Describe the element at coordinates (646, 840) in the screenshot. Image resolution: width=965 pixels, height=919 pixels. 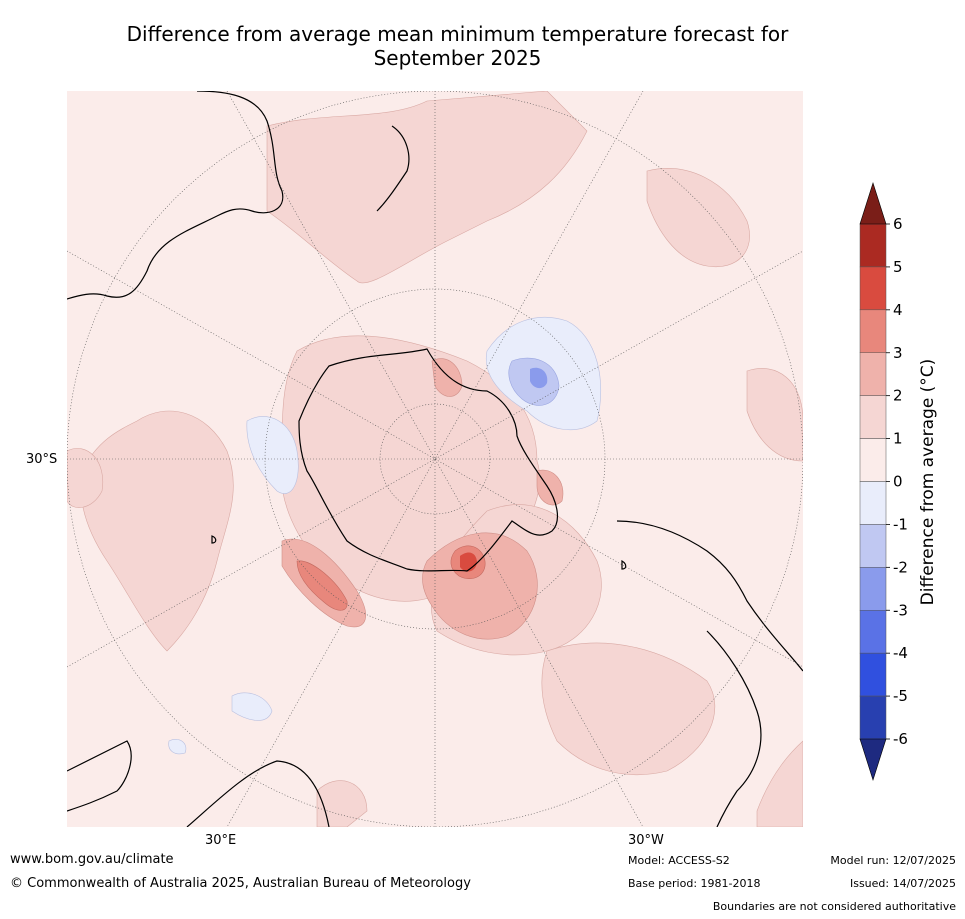
I see `lon-label-30w: 30°W` at that location.